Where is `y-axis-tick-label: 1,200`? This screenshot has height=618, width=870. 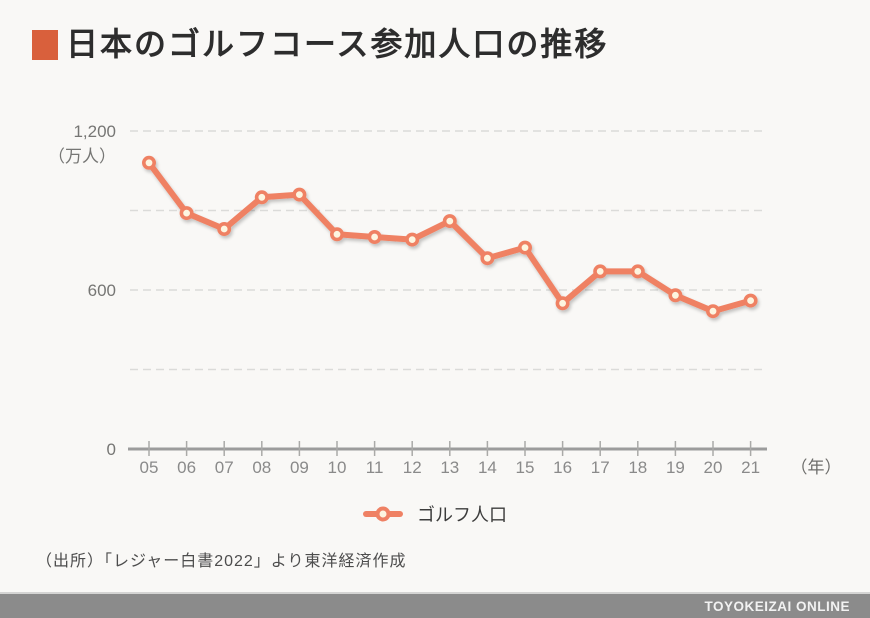 y-axis-tick-label: 1,200 is located at coordinates (94, 131).